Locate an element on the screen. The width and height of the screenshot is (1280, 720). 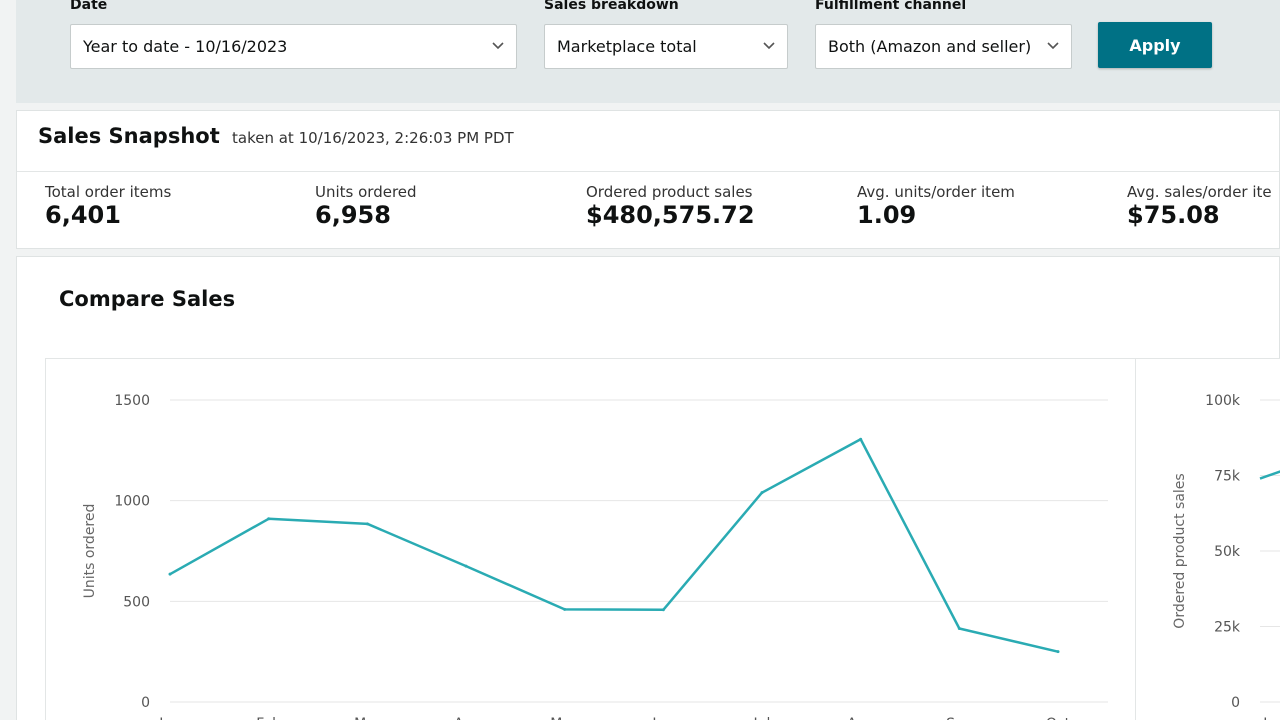
metric-label: Avg. sales/order ite is located at coordinates (1199, 192).